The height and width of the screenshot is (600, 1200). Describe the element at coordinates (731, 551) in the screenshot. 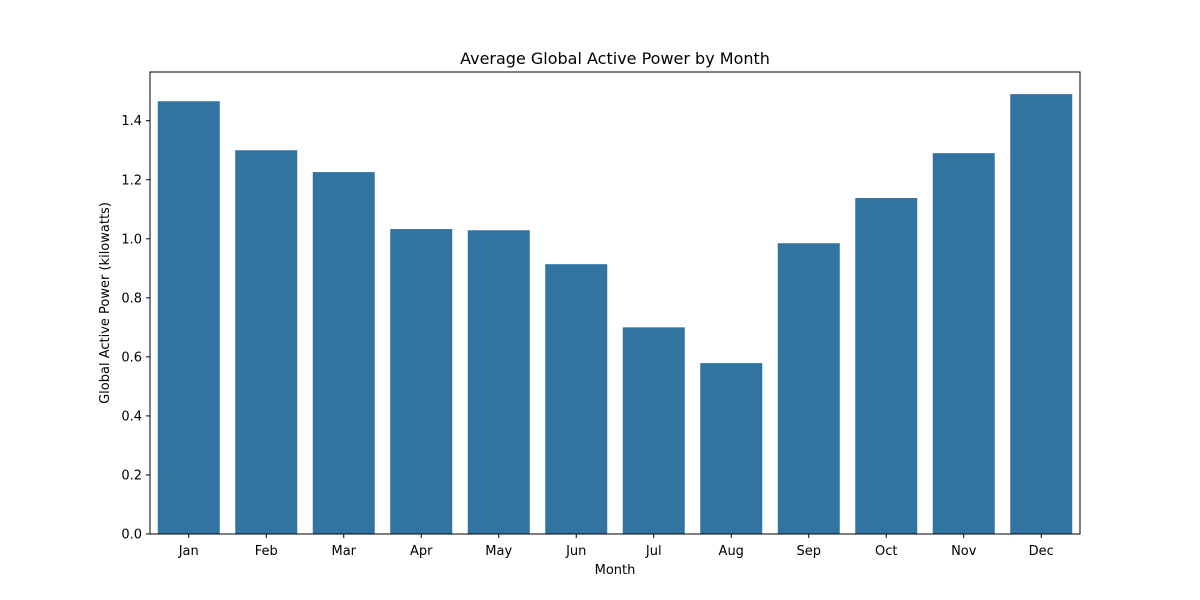

I see `x-tick-label: Aug` at that location.